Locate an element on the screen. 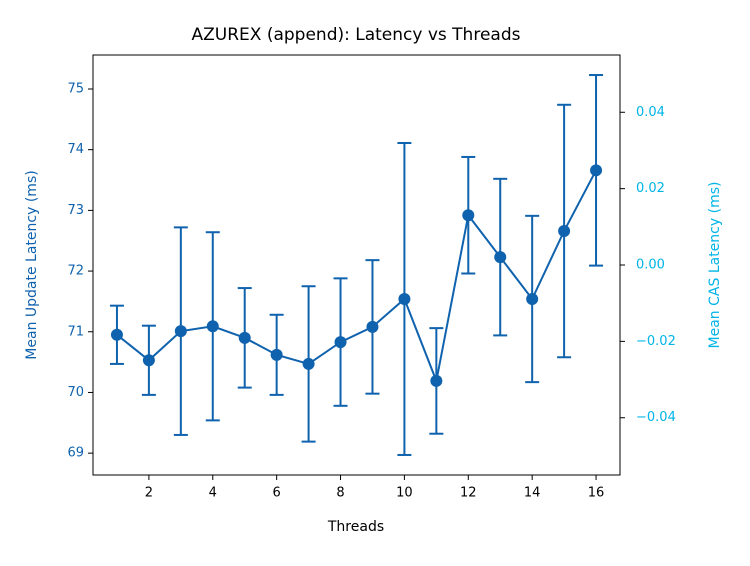 Image resolution: width=750 pixels, height=566 pixels. y-tick-label: 74 is located at coordinates (75, 149).